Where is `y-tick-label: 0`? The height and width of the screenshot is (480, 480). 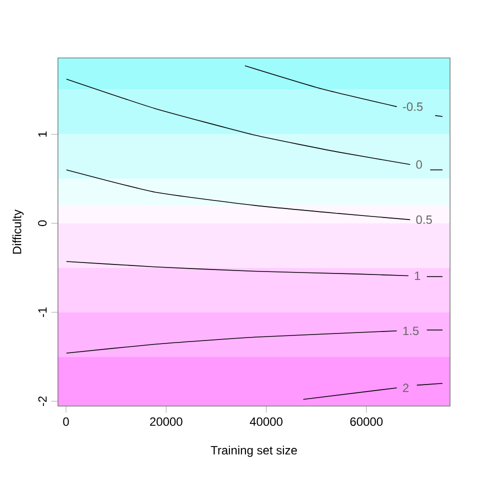 y-tick-label: 0 is located at coordinates (42, 223).